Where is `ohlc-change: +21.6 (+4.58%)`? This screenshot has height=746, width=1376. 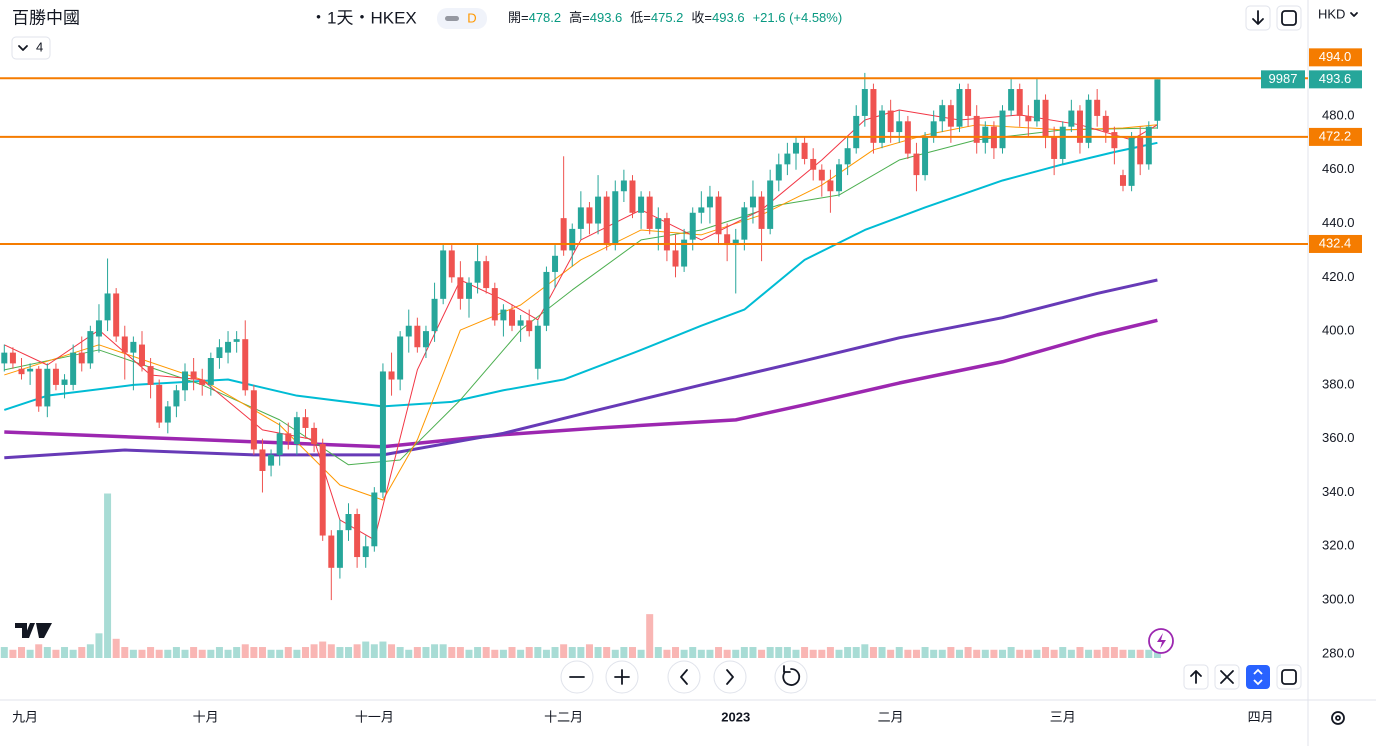 ohlc-change: +21.6 (+4.58%) is located at coordinates (798, 17).